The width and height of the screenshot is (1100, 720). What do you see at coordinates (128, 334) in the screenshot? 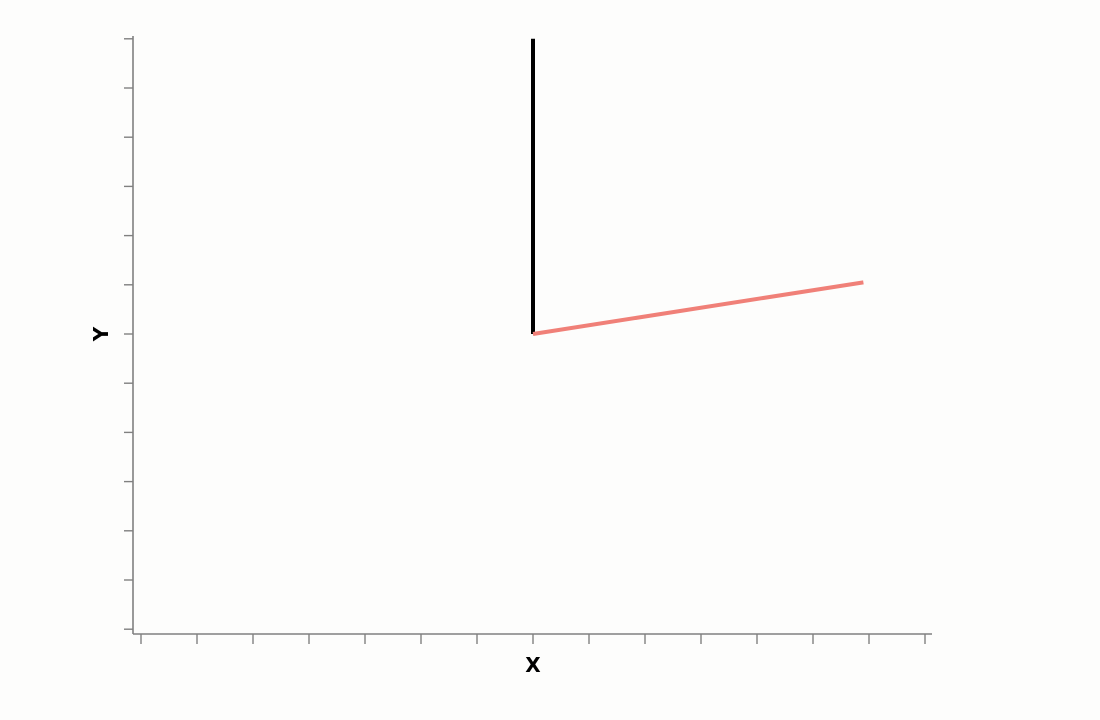
I see `y-axis-ticks` at bounding box center [128, 334].